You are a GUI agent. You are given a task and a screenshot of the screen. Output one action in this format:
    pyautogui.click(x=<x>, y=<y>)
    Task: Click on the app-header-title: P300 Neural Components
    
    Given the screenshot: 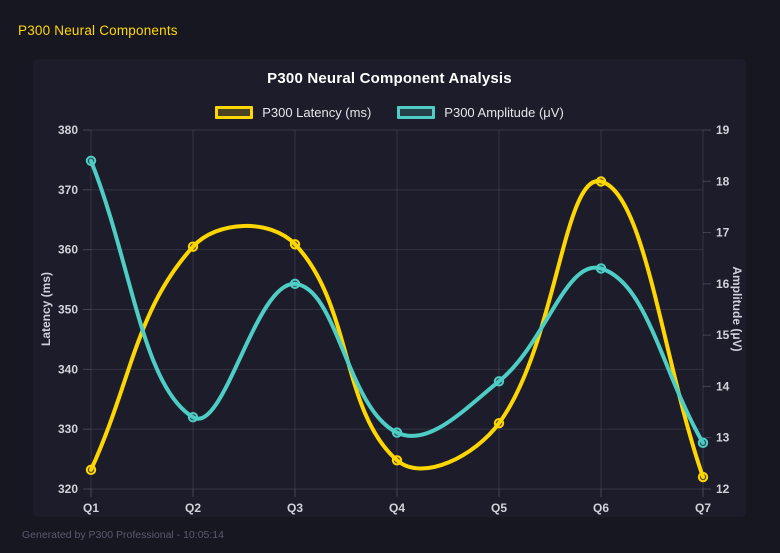 What is the action you would take?
    pyautogui.click(x=98, y=30)
    